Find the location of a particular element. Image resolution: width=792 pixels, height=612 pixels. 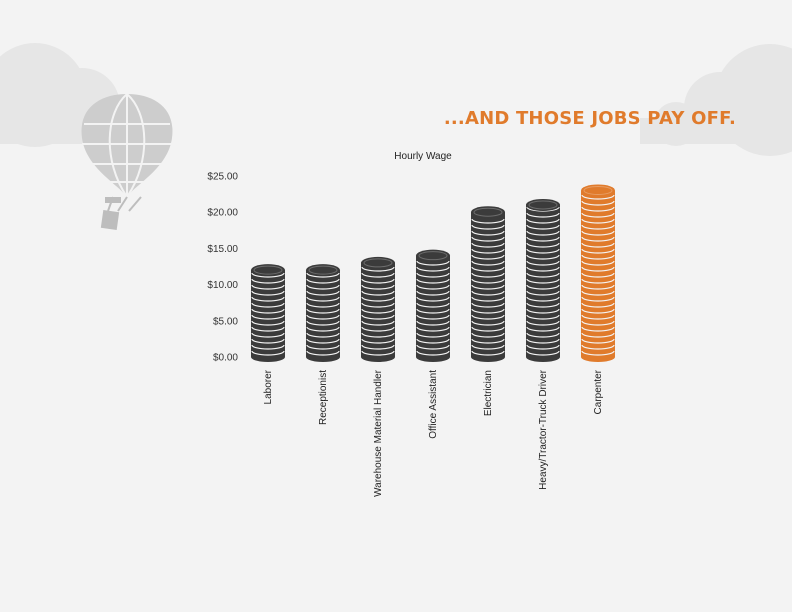

bar-laborer is located at coordinates (268, 313).